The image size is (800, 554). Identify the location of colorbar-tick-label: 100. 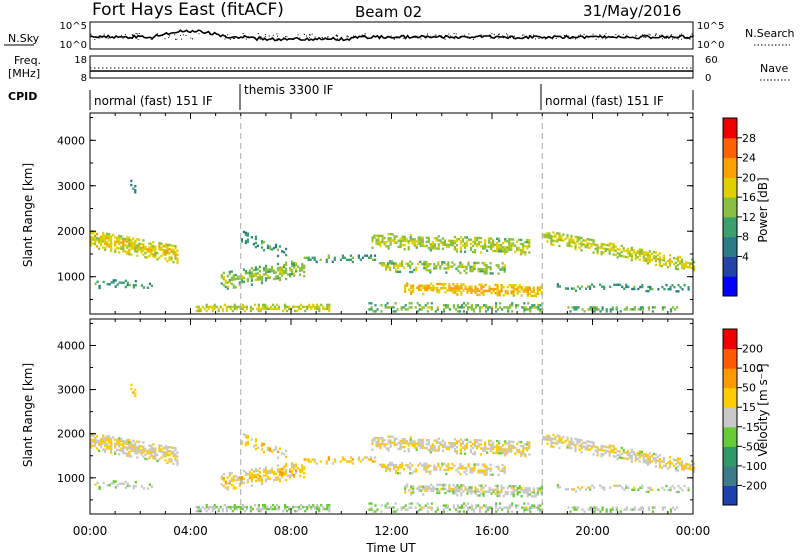
(752, 368).